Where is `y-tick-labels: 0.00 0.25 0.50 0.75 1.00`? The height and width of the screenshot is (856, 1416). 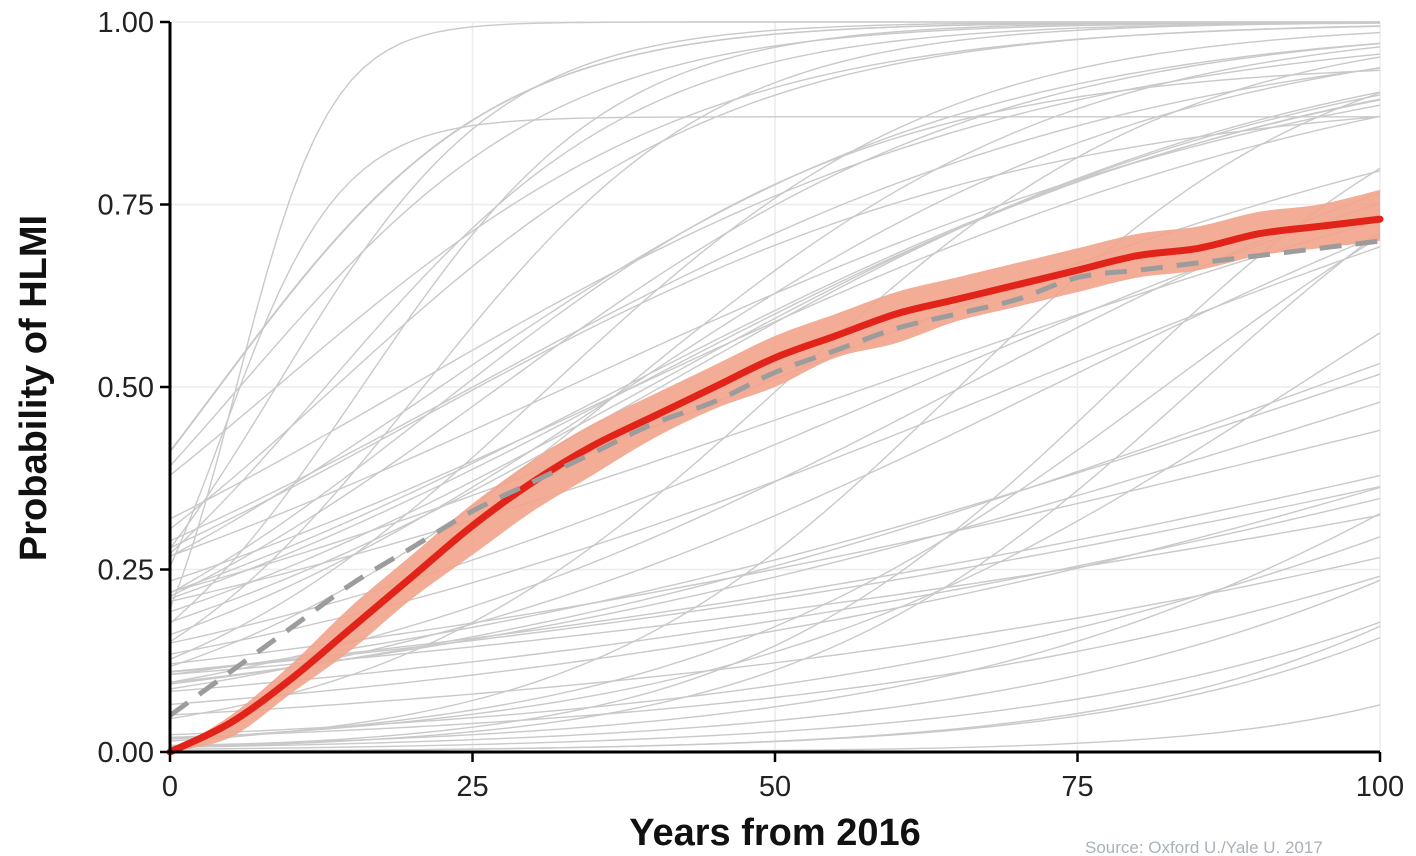 y-tick-labels: 0.00 0.25 0.50 0.75 1.00 is located at coordinates (126, 388).